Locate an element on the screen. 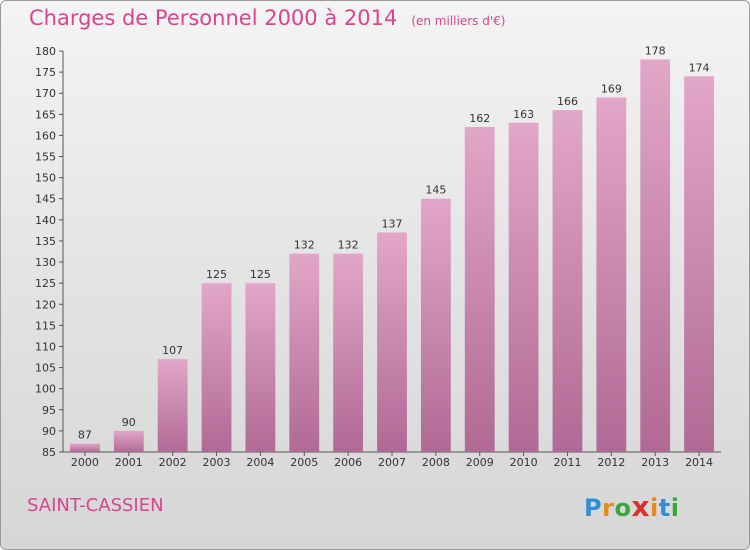 The height and width of the screenshot is (550, 750). bar-value-label: 107 is located at coordinates (172, 350).